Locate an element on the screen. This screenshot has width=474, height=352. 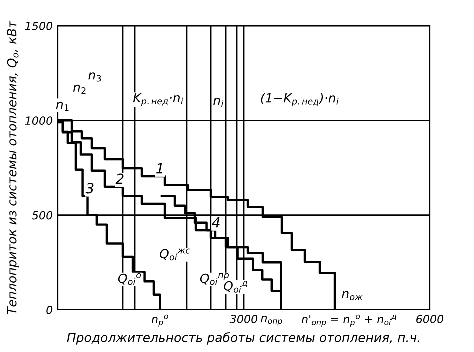
annotation: Q$_{oi}$$^{жс}$ is located at coordinates (175, 254).